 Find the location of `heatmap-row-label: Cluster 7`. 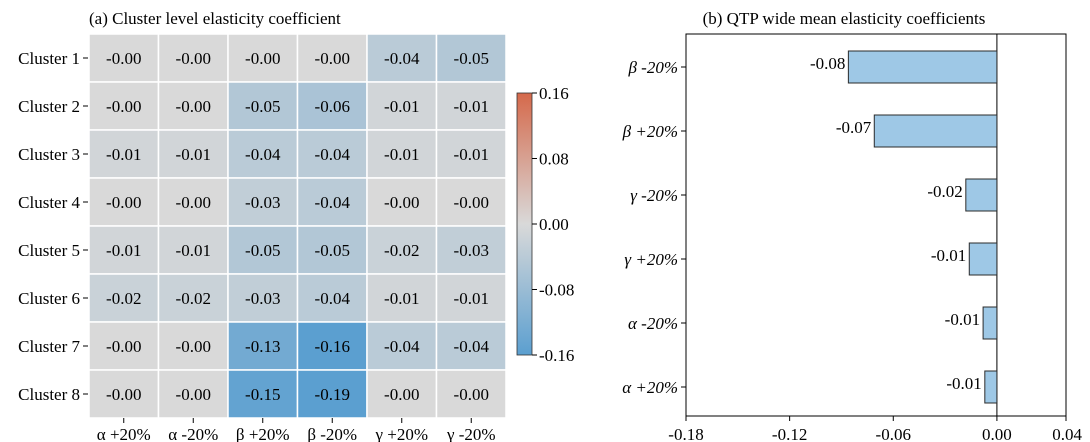

heatmap-row-label: Cluster 7 is located at coordinates (49, 346).